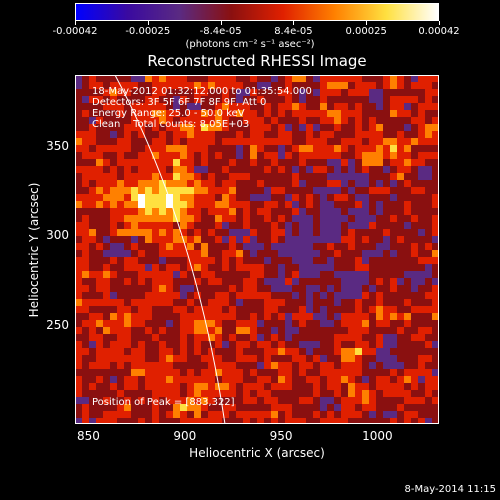 This screenshot has height=500, width=500. I want to click on y-tick-label: 300, so click(57, 235).